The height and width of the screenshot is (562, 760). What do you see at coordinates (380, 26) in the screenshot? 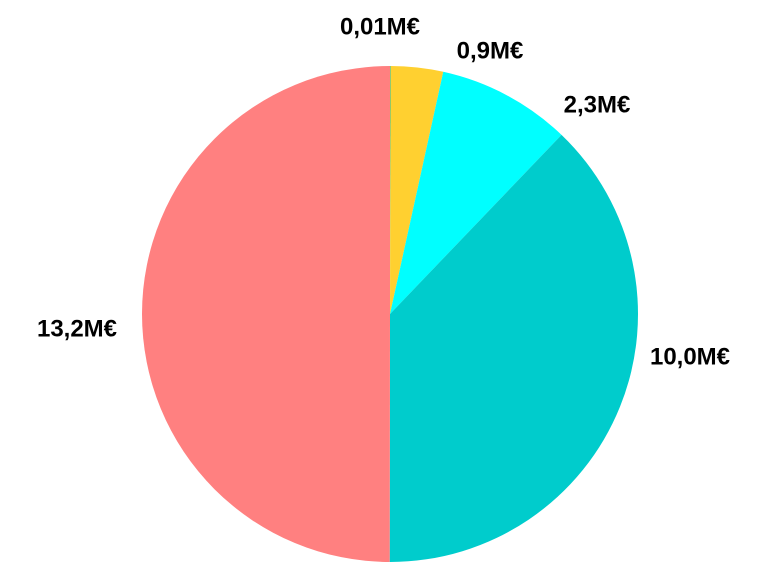
I see `slice-label: 0,01M€` at bounding box center [380, 26].